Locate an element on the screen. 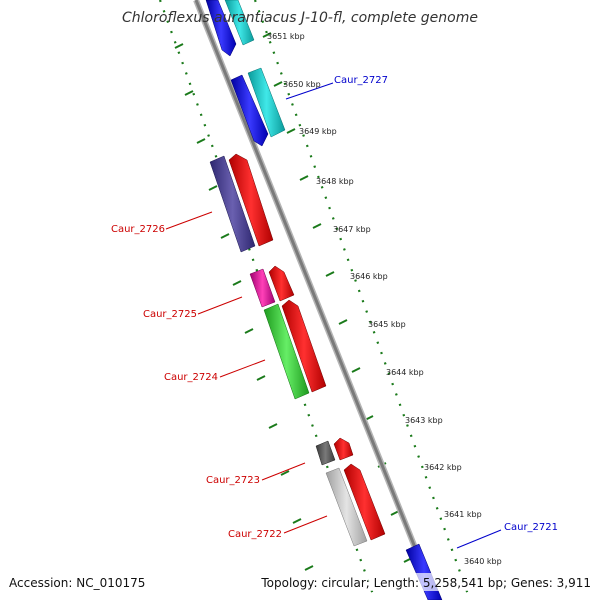  kbp-label: 3644 kbp is located at coordinates (405, 372).